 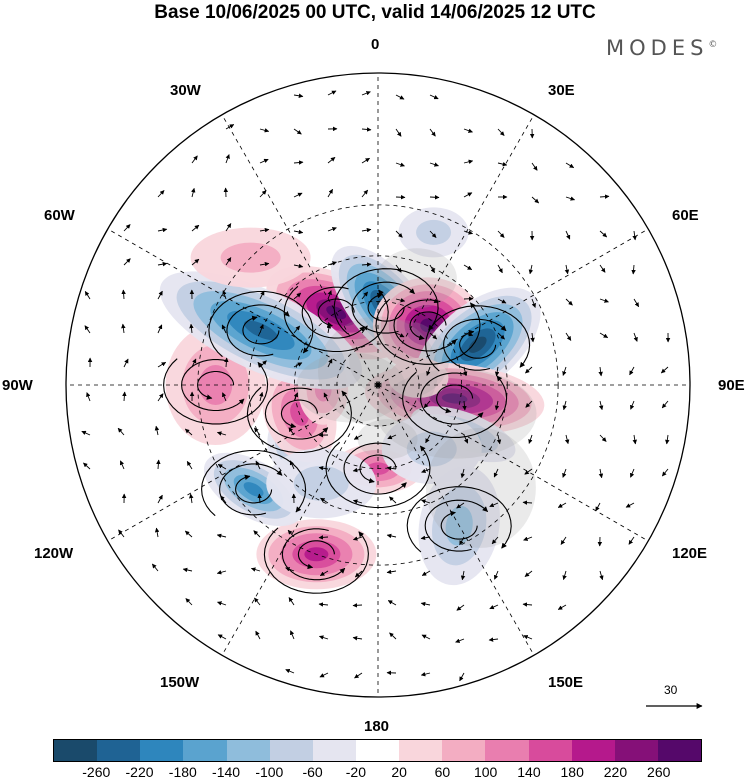 I want to click on lon-label-30w: 30W, so click(x=185, y=90).